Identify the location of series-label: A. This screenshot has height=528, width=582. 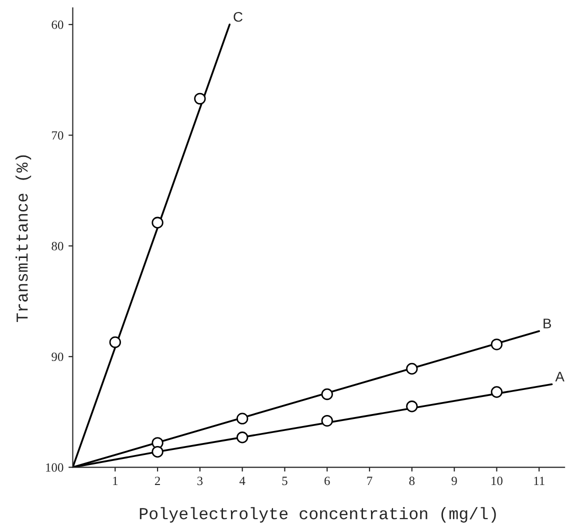
(559, 377).